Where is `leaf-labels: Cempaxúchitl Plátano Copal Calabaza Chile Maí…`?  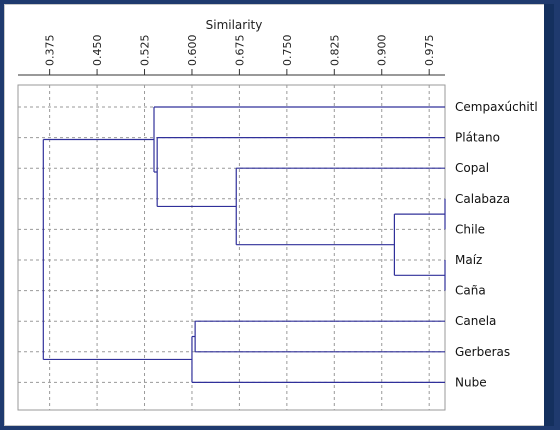 leaf-labels: Cempaxúchitl Plátano Copal Calabaza Chile Maí… is located at coordinates (496, 244).